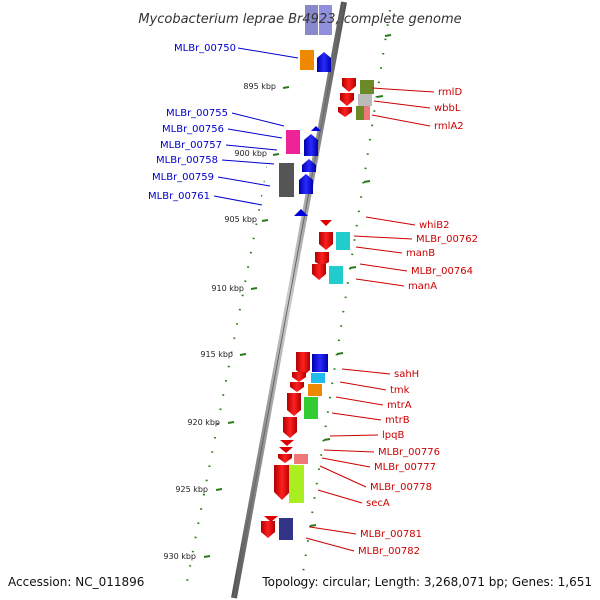 The height and width of the screenshot is (600, 600). Describe the element at coordinates (286, 529) in the screenshot. I see `feature-block-navy` at that location.